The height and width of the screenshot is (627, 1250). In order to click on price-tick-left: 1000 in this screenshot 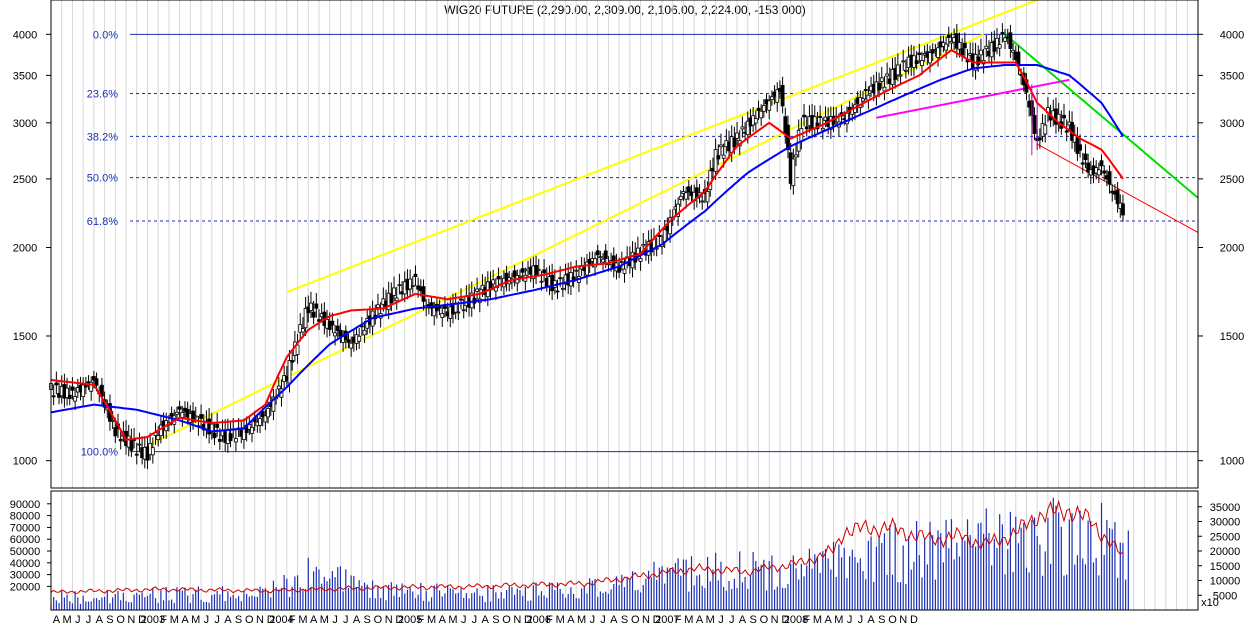, I will do `click(25, 462)`.